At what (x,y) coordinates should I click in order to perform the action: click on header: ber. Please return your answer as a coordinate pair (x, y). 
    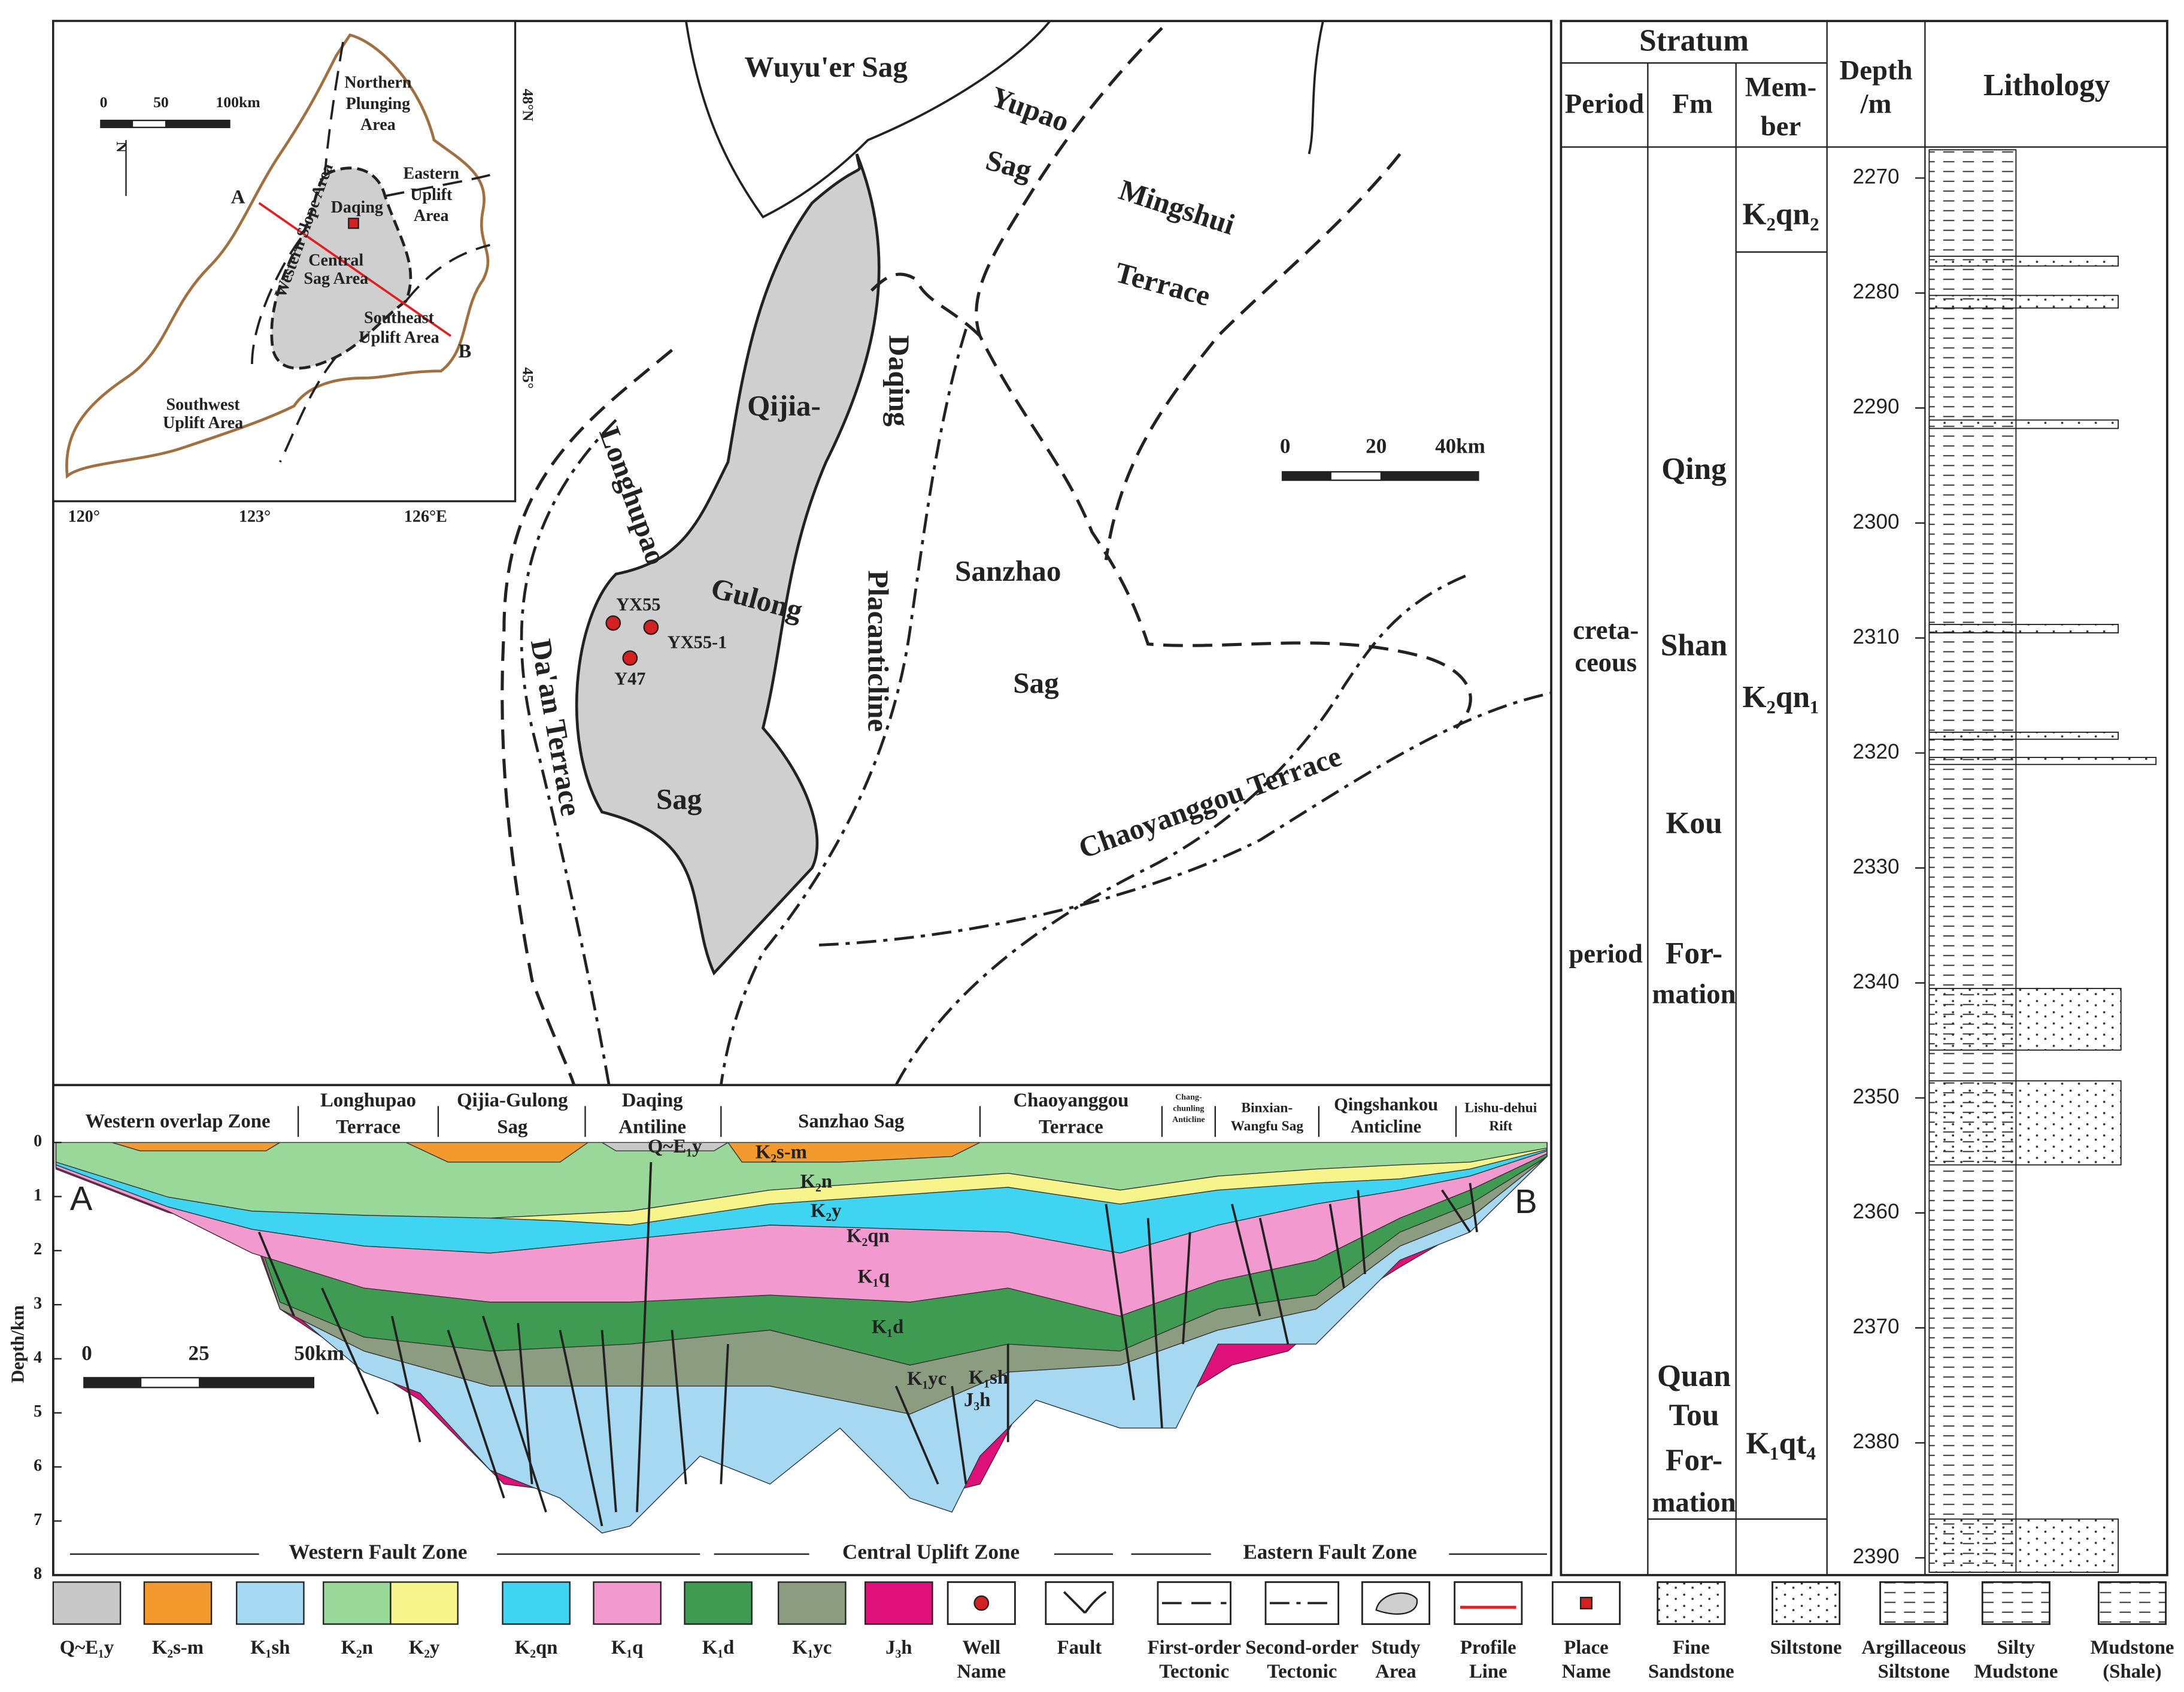
    Looking at the image, I should click on (1781, 126).